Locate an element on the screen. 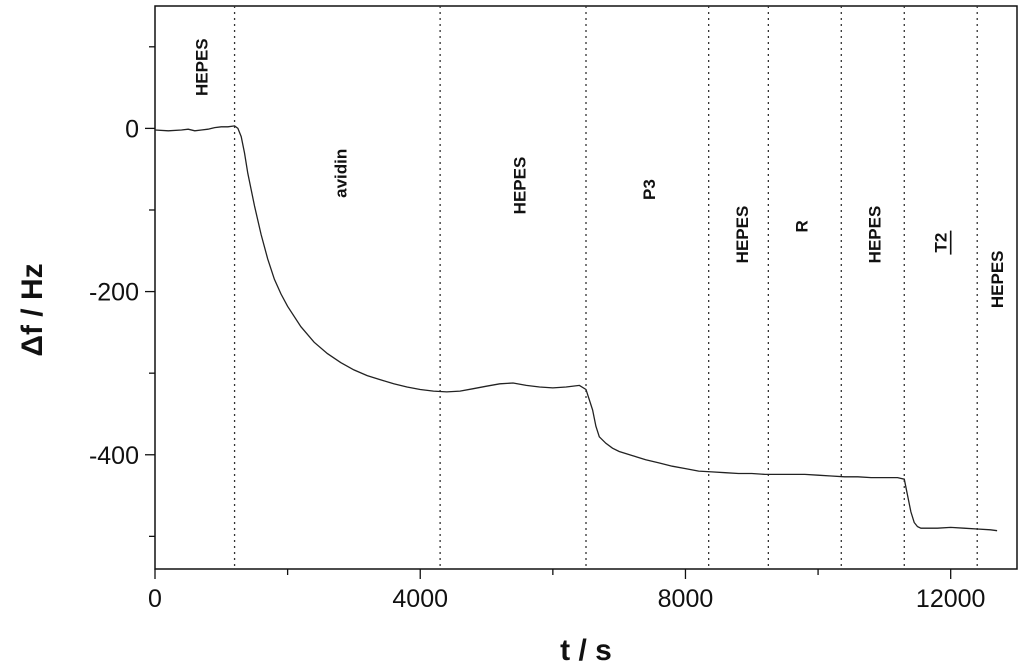 The width and height of the screenshot is (1024, 667). phase-label-2: avidin is located at coordinates (341, 173).